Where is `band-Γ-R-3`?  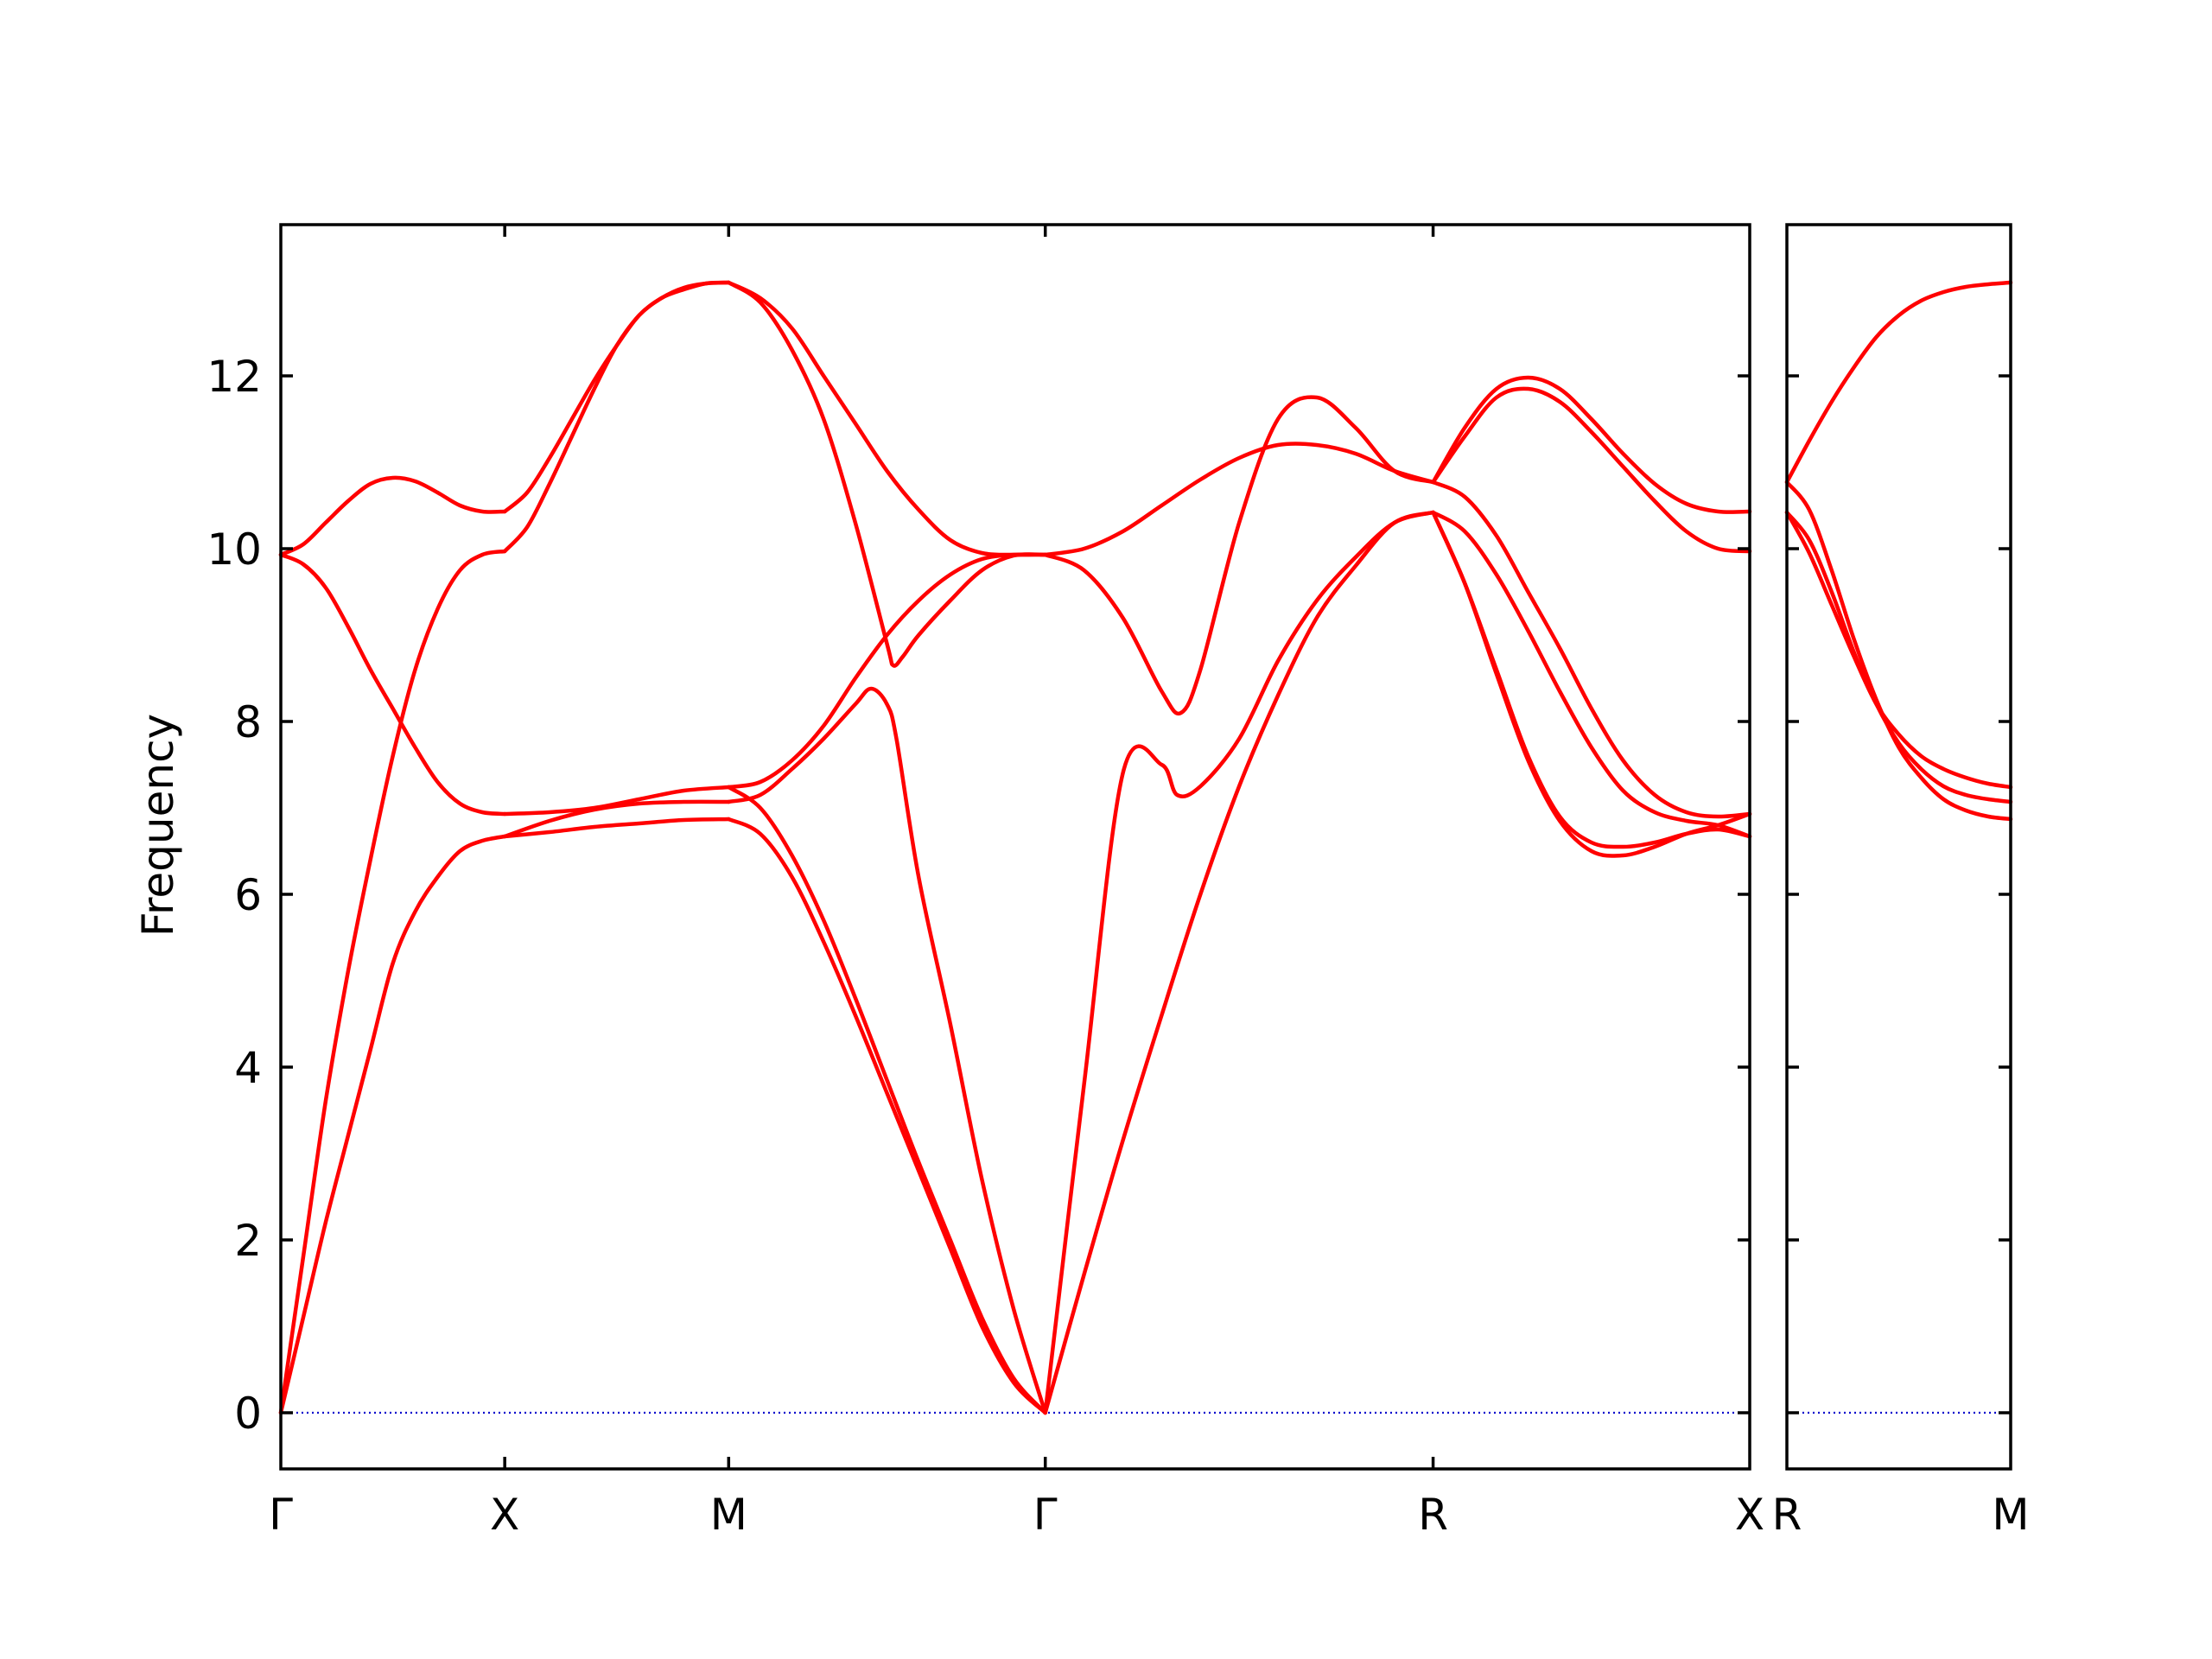
band-Γ-R-3 is located at coordinates (1239, 555).